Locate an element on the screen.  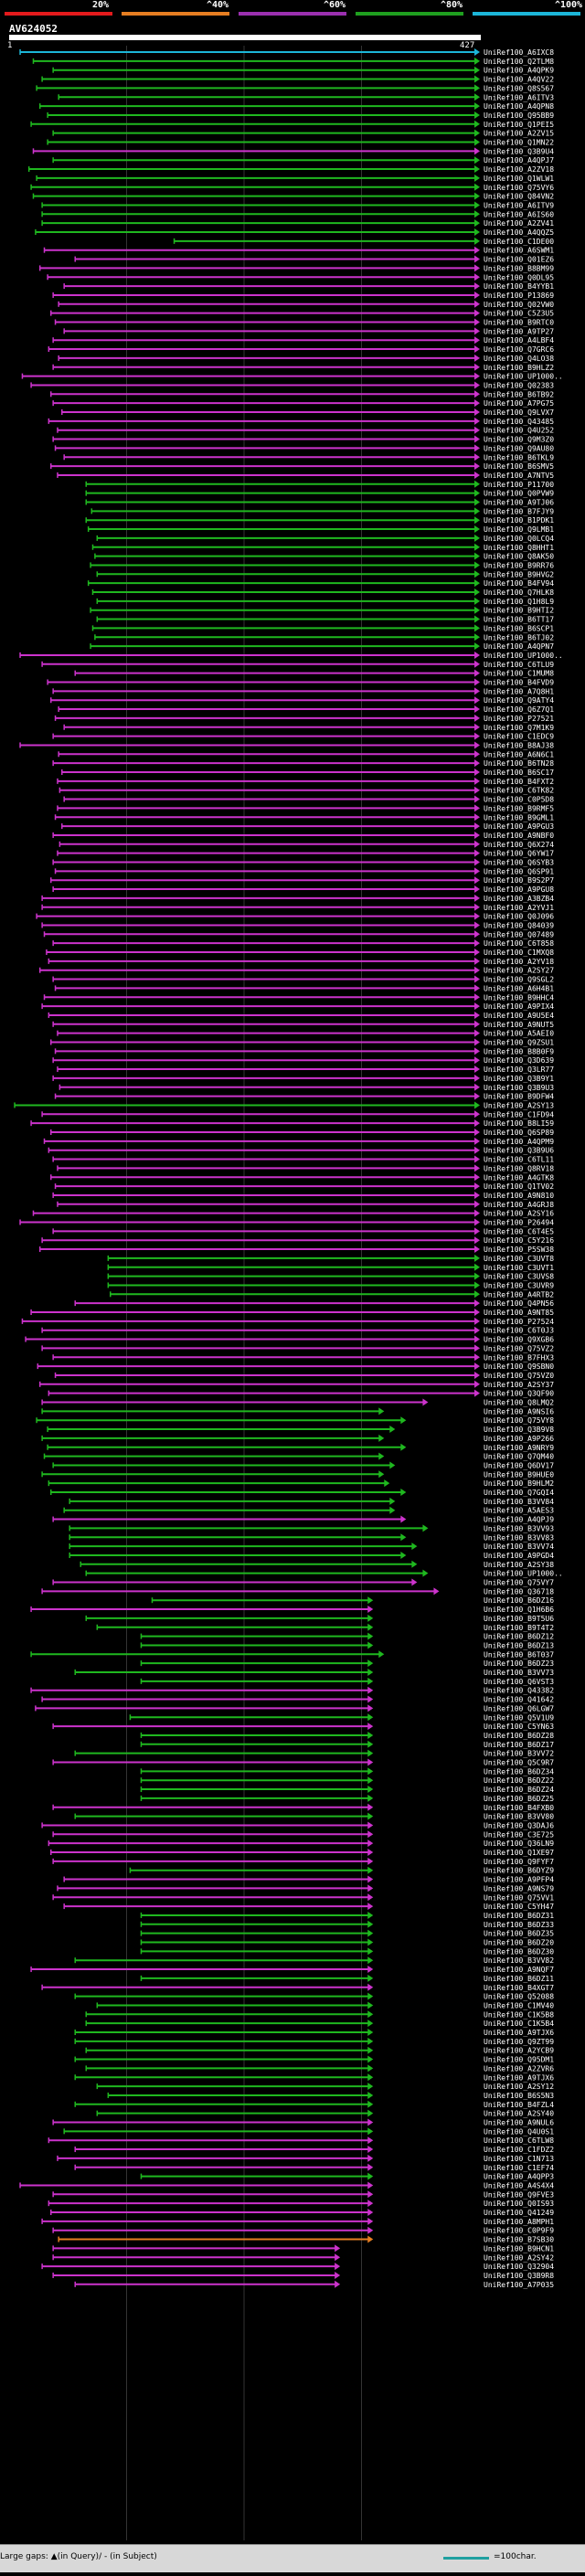
hit-row: UniRef100_Q3B9U6 is located at coordinates (301, 1150).